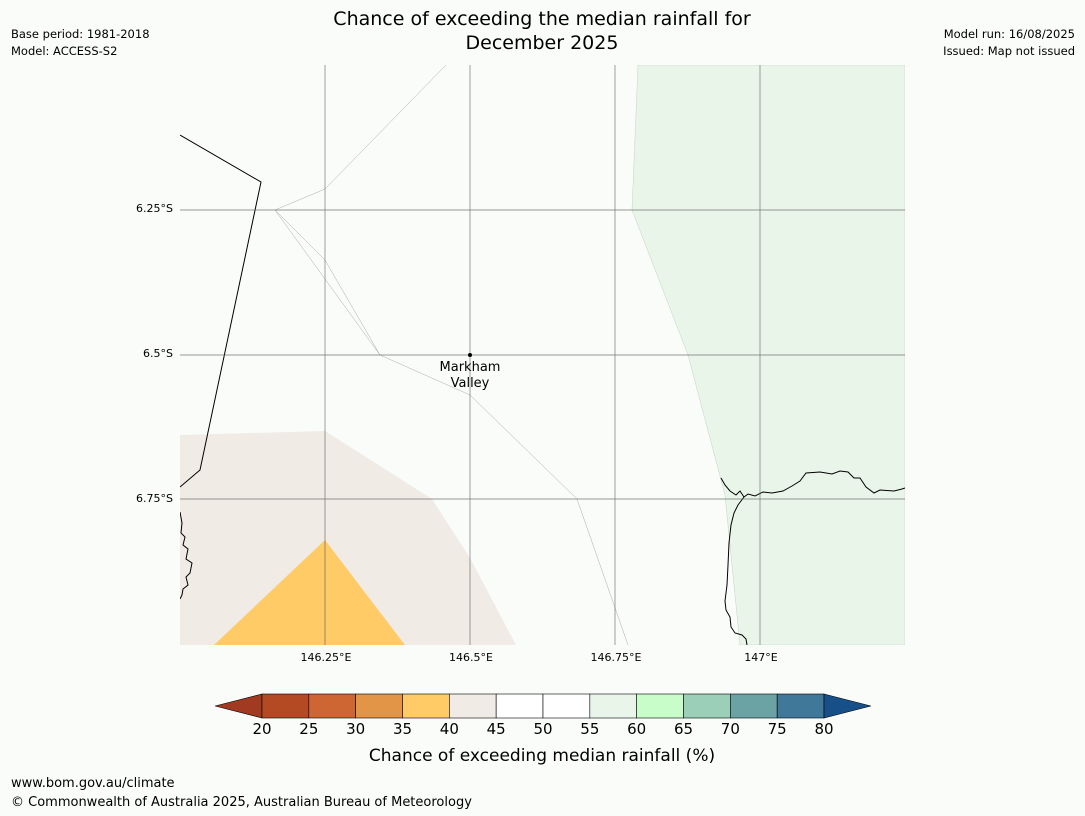 The height and width of the screenshot is (816, 1085). I want to click on border-line, so click(221, 311).